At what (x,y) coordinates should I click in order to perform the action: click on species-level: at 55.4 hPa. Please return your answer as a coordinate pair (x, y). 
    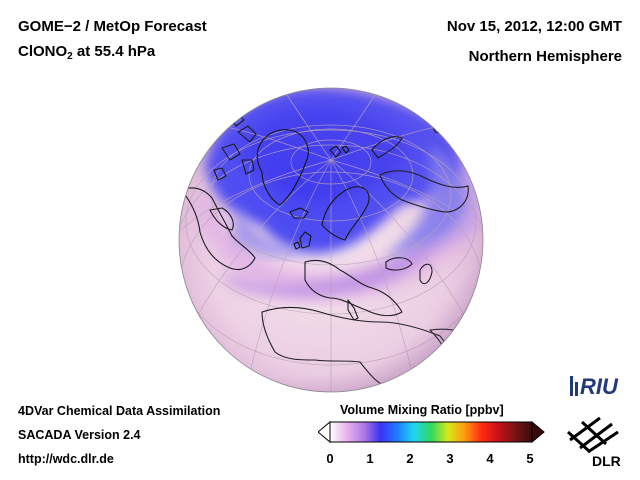
    Looking at the image, I should click on (114, 51).